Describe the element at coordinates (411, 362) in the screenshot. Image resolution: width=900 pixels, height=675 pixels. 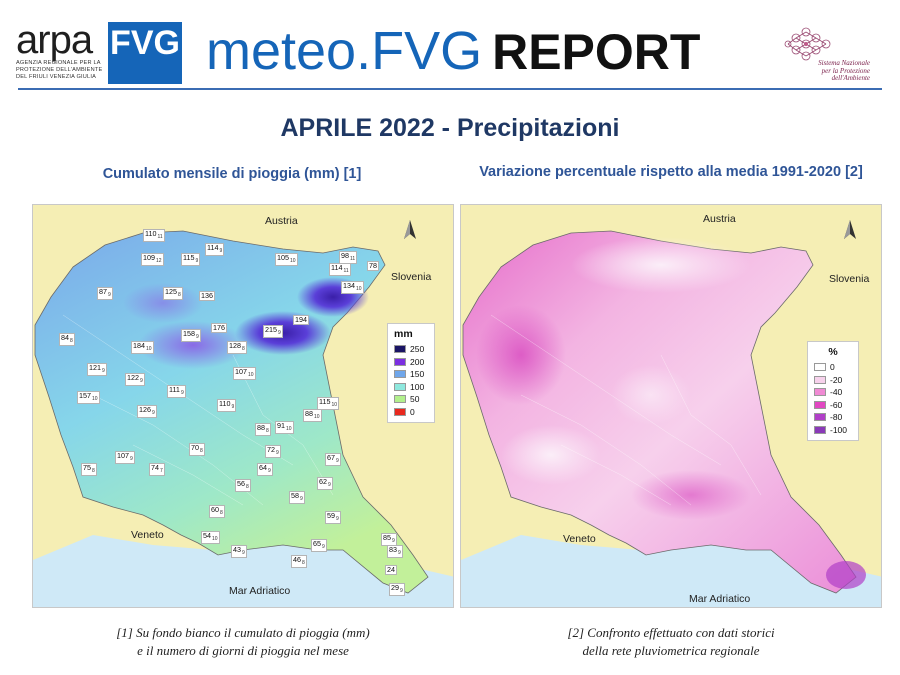
I see `rainfall-legend-item: 200` at that location.